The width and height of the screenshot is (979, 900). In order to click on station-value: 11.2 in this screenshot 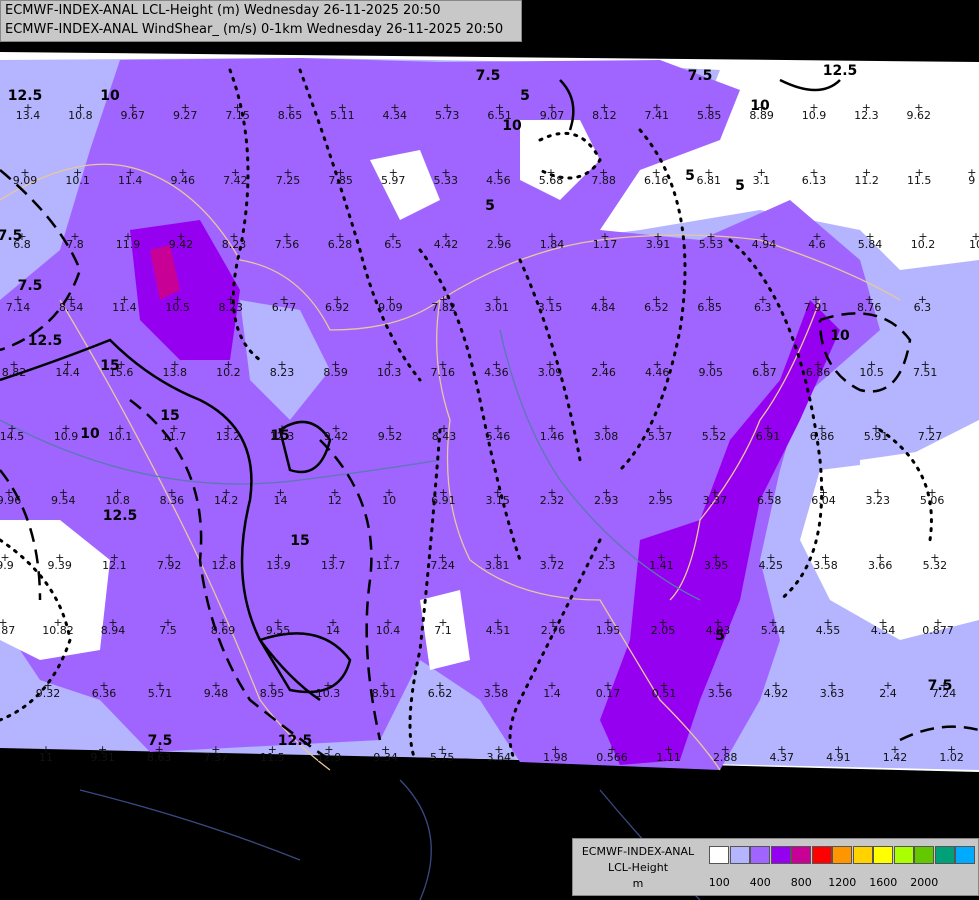, I will do `click(866, 180)`.